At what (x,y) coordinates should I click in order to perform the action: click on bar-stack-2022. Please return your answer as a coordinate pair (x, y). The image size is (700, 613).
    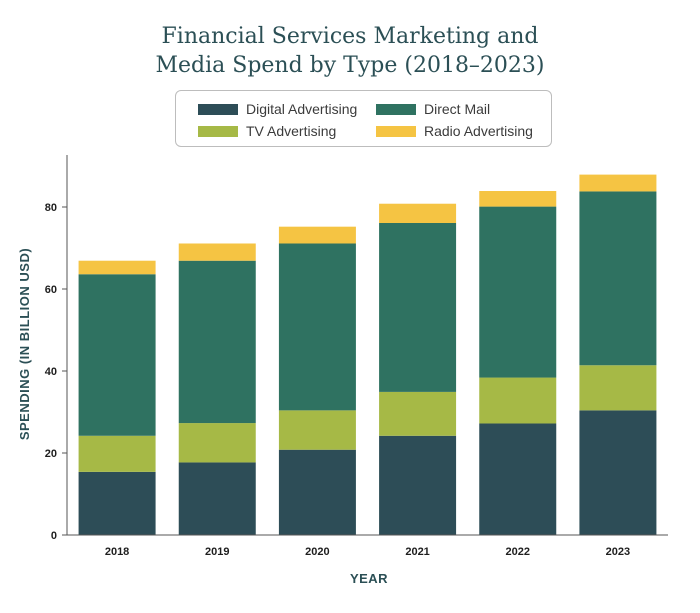
    Looking at the image, I should click on (518, 363).